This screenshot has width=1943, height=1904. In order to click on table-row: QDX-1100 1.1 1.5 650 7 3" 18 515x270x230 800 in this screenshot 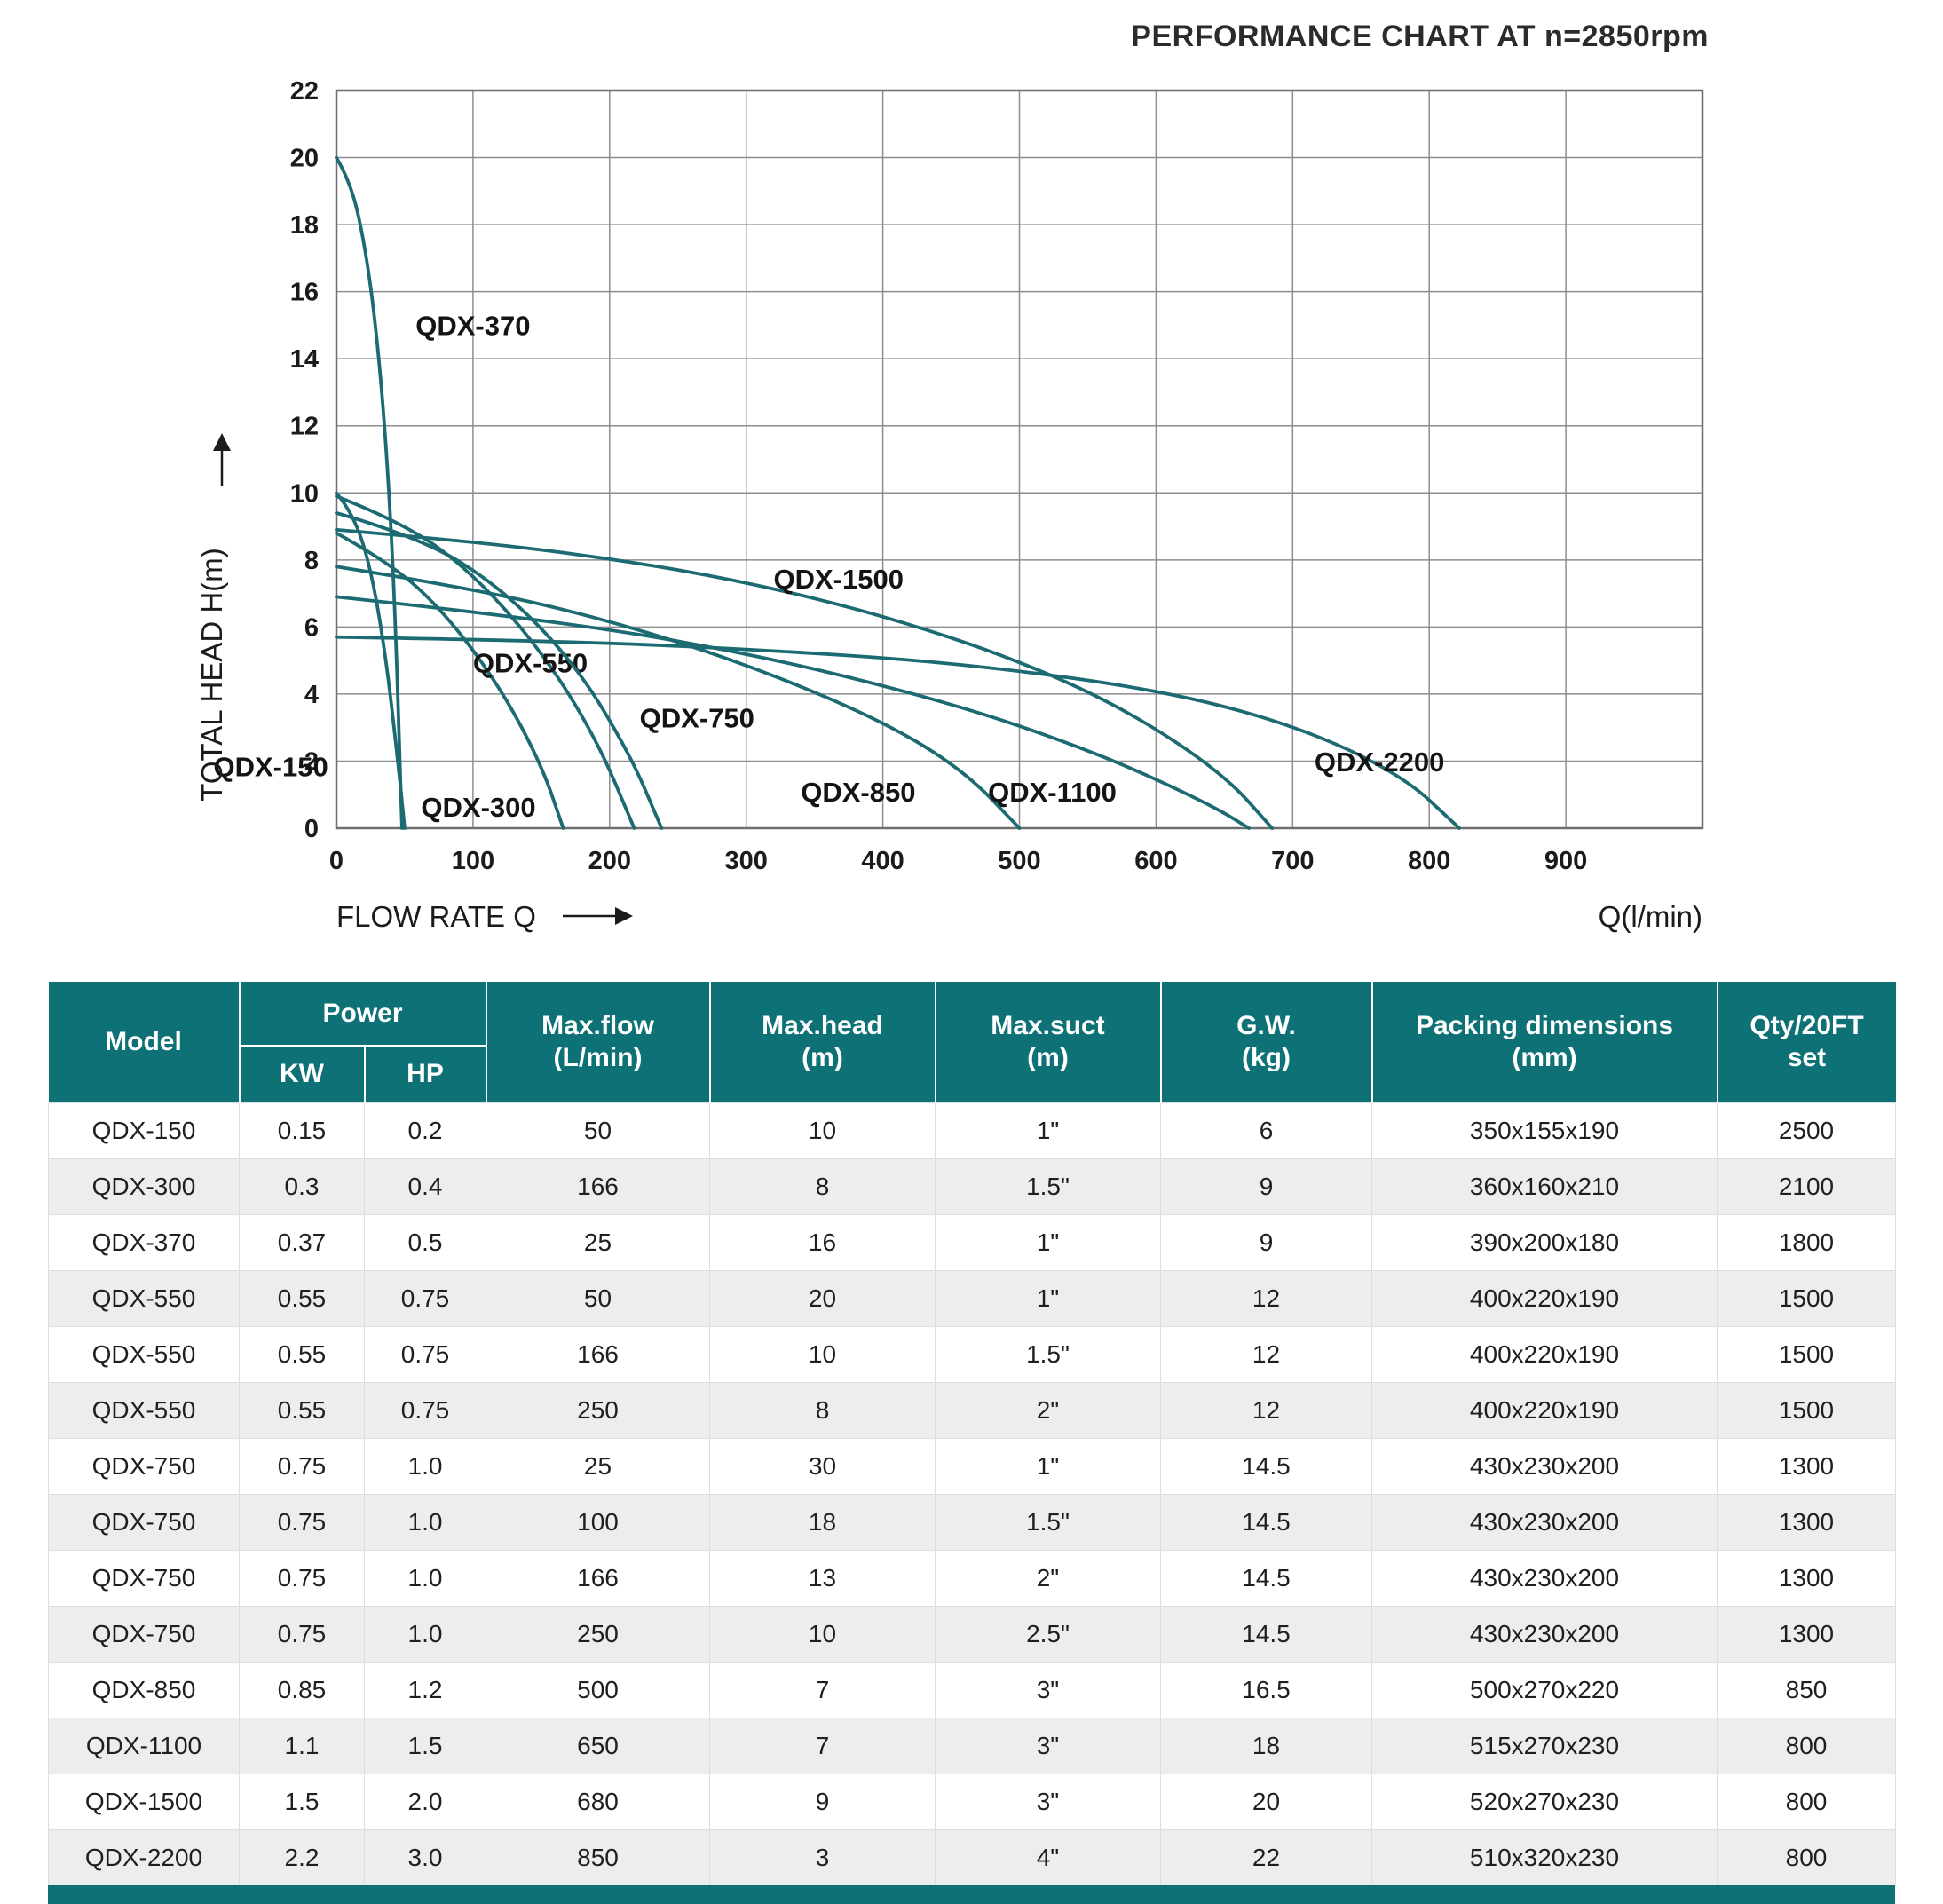, I will do `click(972, 1745)`.